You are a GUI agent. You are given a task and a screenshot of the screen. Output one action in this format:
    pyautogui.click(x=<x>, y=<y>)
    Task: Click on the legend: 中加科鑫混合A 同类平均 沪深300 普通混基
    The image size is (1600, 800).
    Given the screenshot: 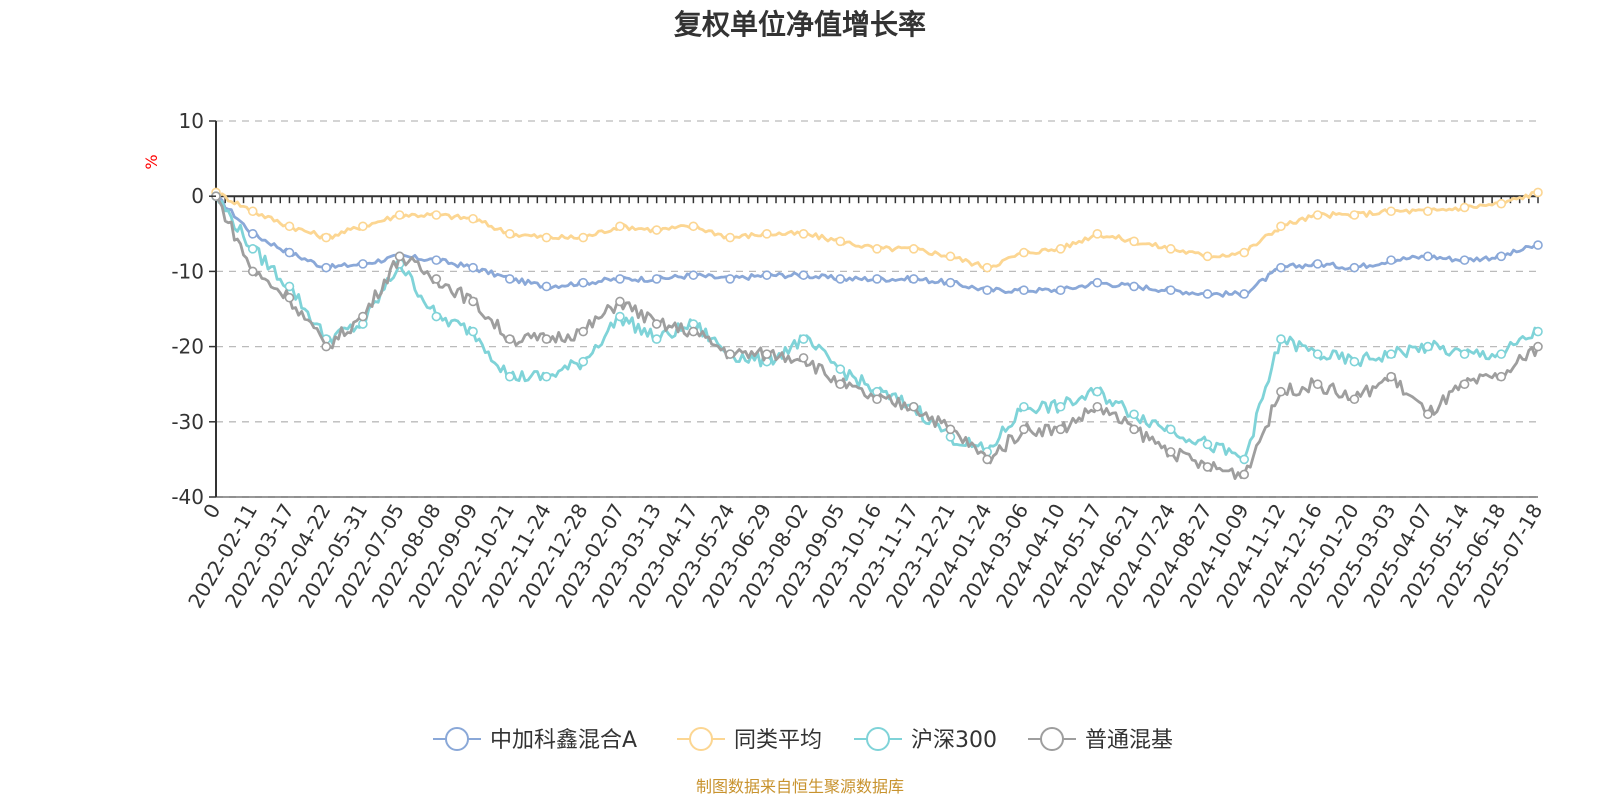 What is the action you would take?
    pyautogui.click(x=803, y=740)
    